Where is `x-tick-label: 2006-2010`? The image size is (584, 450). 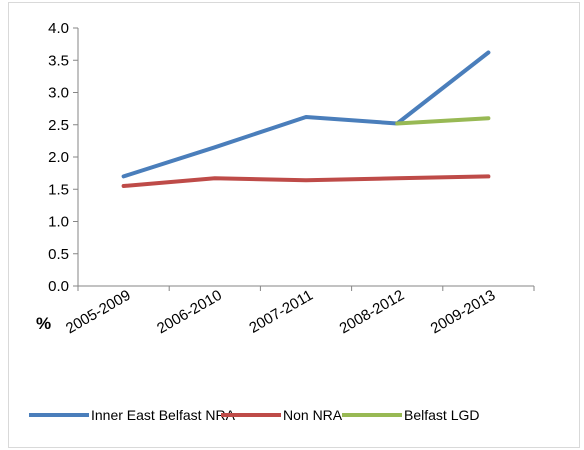
x-tick-label: 2006-2010 is located at coordinates (189, 312).